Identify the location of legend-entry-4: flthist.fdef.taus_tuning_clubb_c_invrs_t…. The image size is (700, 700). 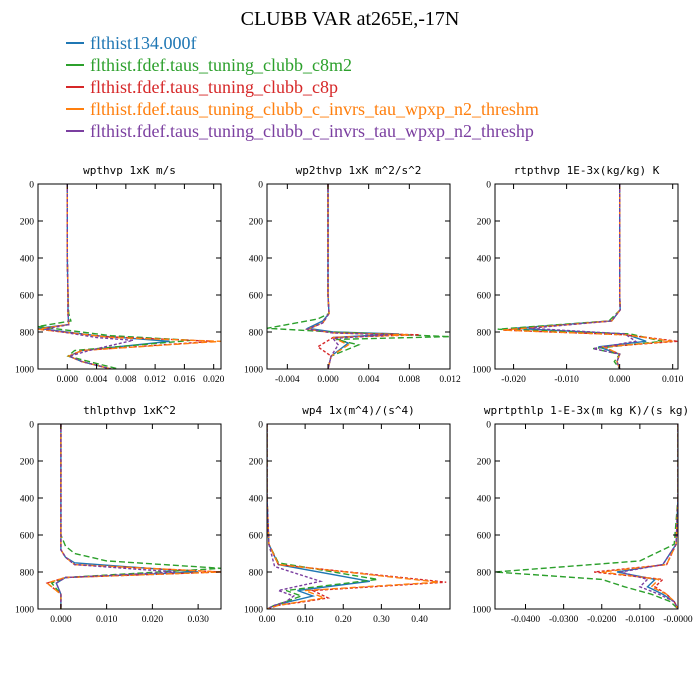
(302, 109).